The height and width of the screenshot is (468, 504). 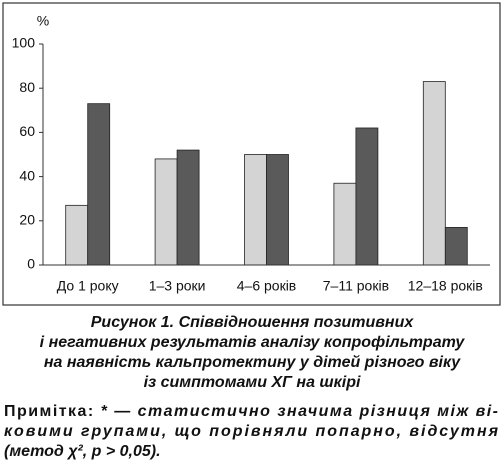 I want to click on x-tick-label: 7–11 років, so click(x=356, y=286).